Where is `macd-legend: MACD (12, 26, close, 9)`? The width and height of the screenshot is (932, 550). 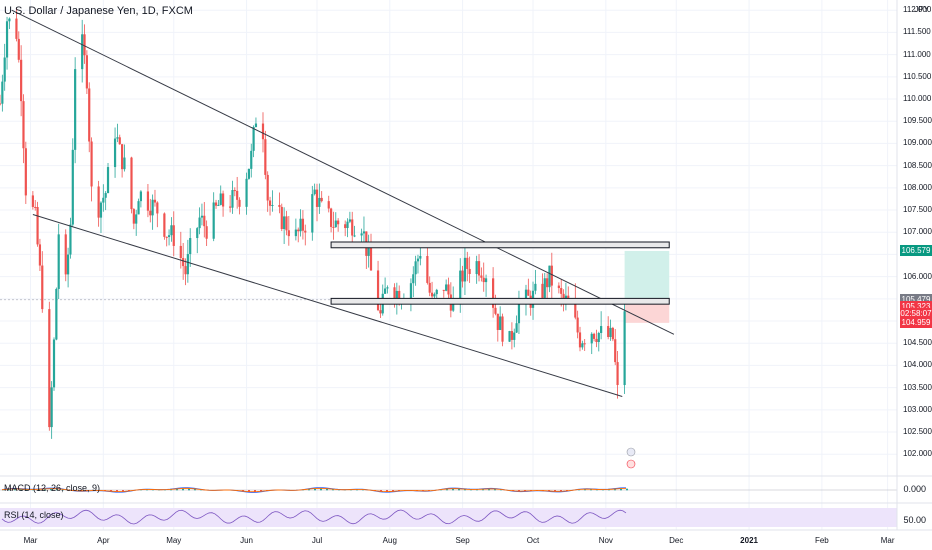
macd-legend: MACD (12, 26, close, 9) is located at coordinates (52, 488).